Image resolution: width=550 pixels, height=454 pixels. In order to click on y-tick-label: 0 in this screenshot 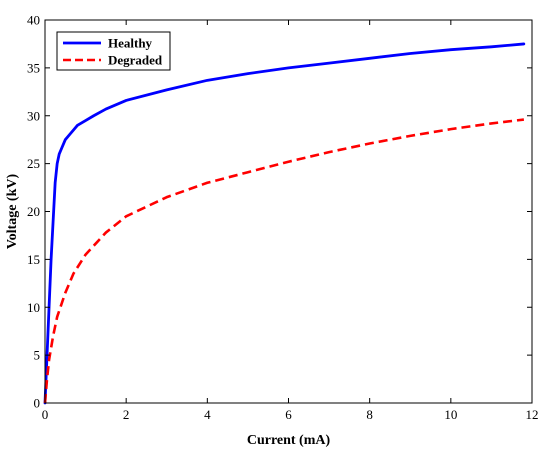, I will do `click(37, 403)`.